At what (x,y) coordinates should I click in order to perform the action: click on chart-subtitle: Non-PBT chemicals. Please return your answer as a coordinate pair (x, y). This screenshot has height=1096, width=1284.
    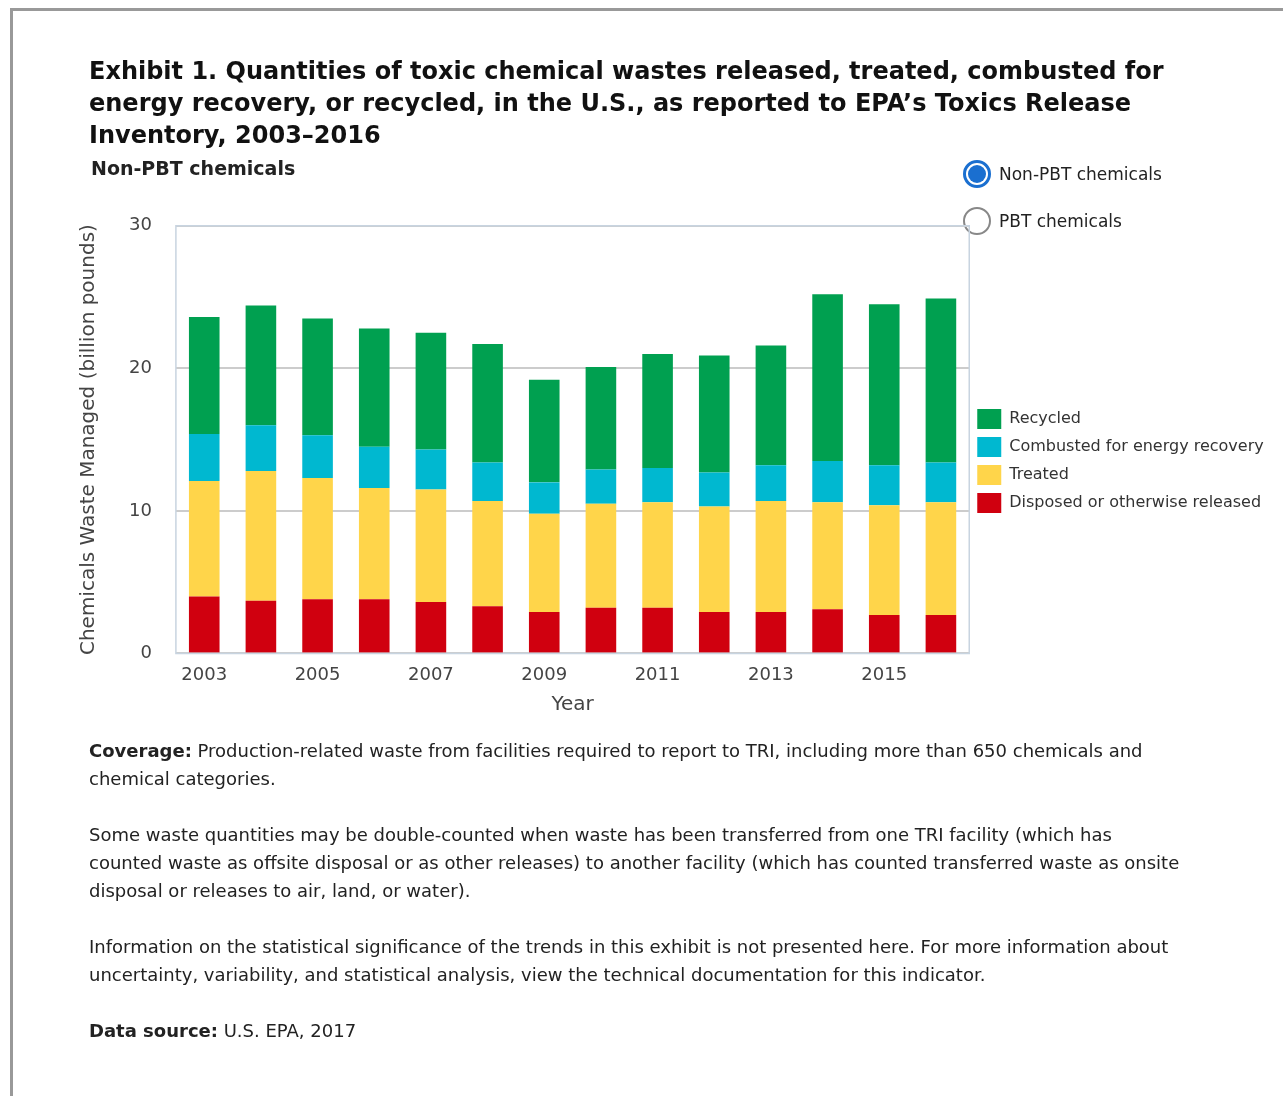
    Looking at the image, I should click on (193, 168).